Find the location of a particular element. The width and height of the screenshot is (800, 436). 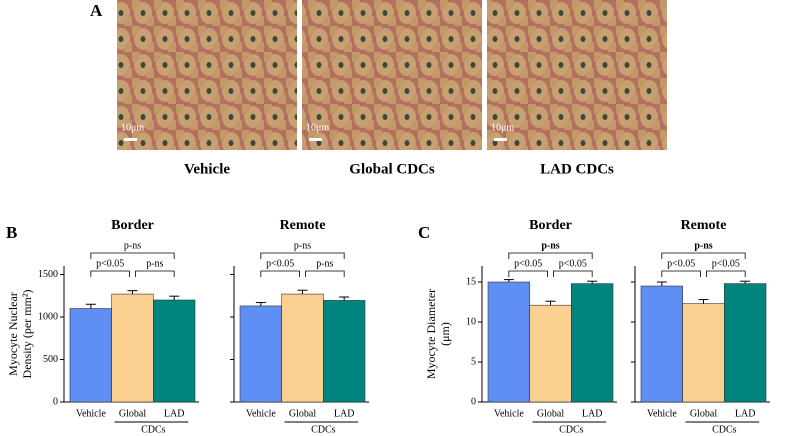

image-caption: Vehicle is located at coordinates (207, 169).